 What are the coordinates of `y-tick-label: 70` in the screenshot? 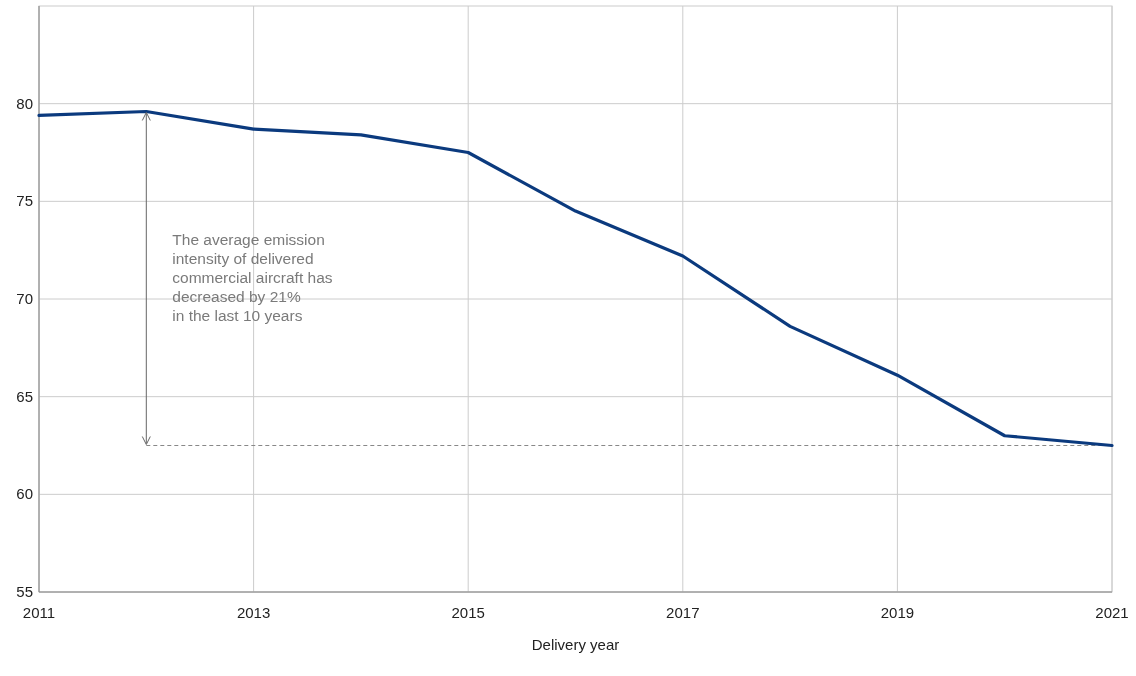 It's located at (24, 298).